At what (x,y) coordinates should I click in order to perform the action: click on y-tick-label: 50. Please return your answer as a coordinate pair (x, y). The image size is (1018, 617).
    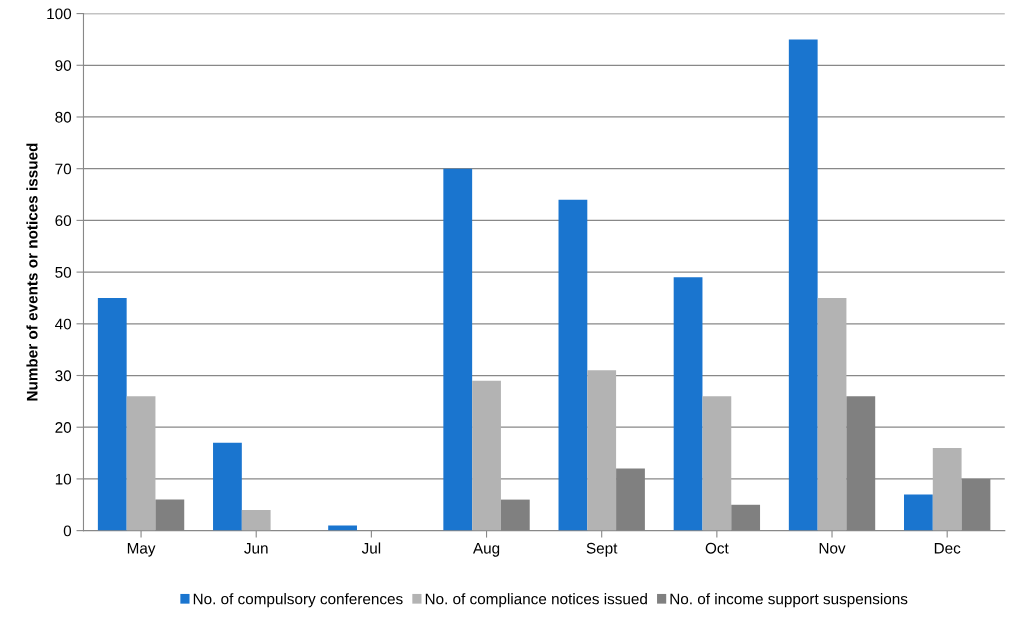
    Looking at the image, I should click on (63, 272).